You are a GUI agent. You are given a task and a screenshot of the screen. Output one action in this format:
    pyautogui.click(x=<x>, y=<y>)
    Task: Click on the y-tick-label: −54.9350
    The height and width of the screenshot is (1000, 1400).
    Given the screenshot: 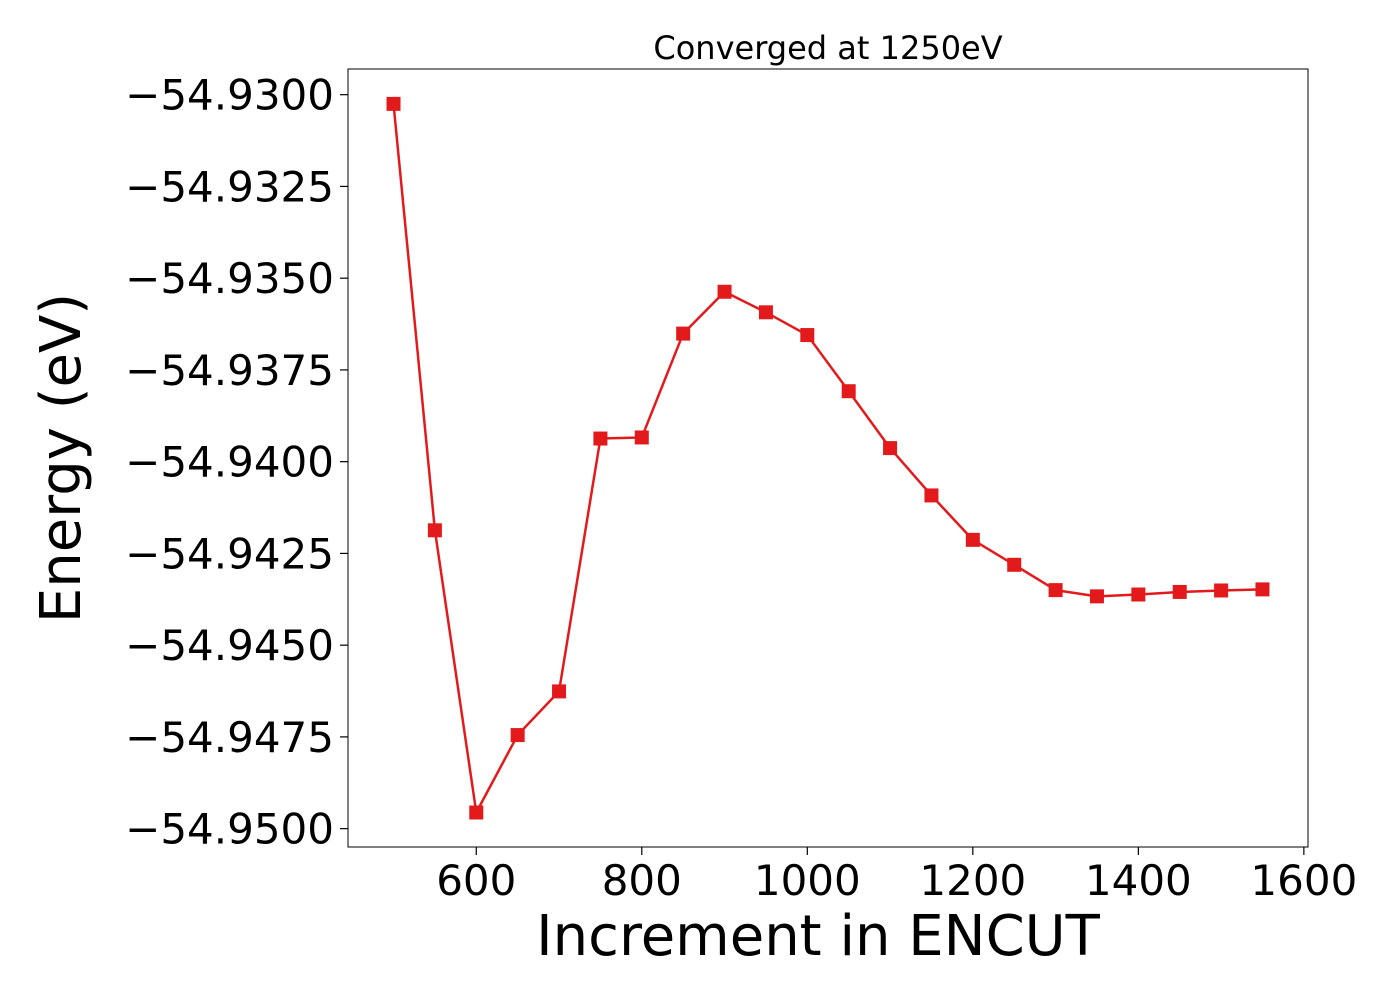 What is the action you would take?
    pyautogui.click(x=229, y=278)
    